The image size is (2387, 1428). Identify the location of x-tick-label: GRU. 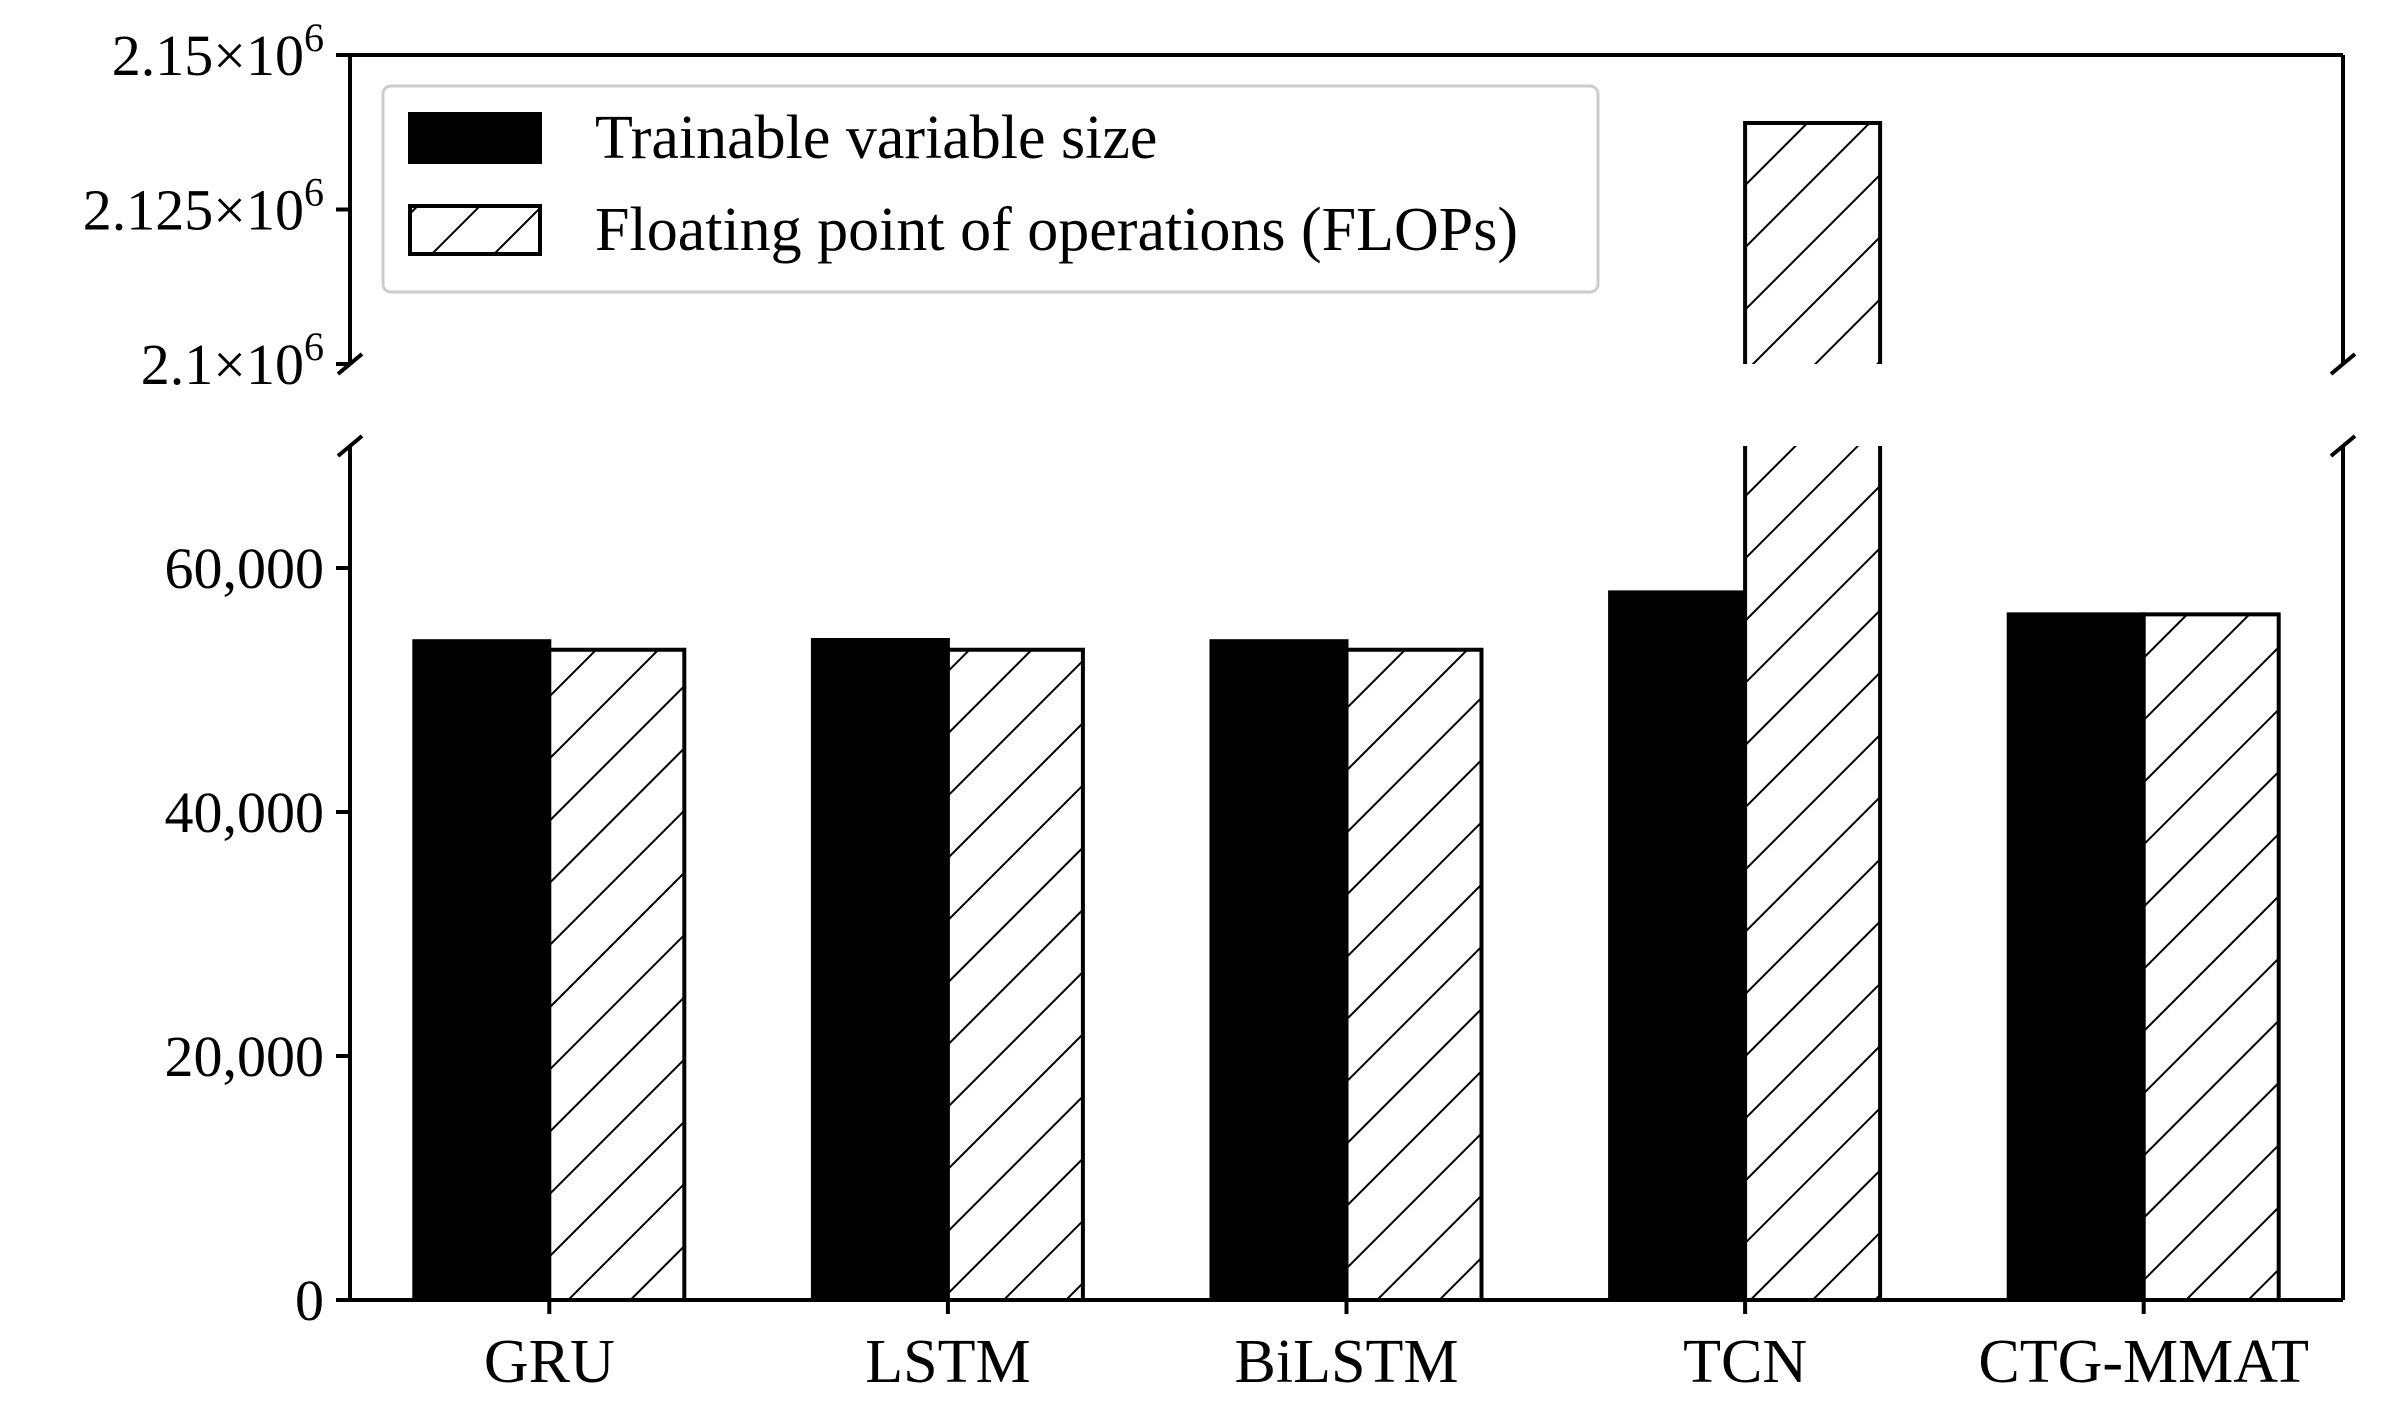
(549, 1362).